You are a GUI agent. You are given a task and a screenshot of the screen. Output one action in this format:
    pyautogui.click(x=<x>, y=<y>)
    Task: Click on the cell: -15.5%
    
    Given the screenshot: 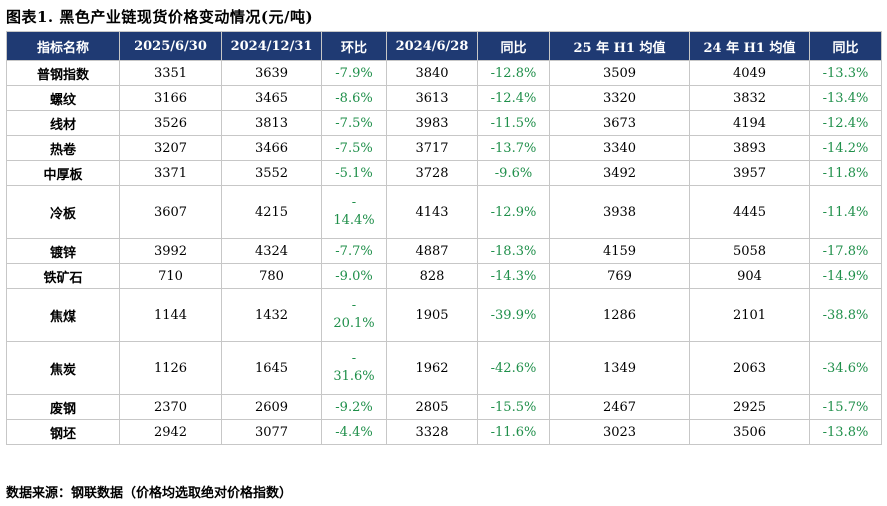 What is the action you would take?
    pyautogui.click(x=513, y=407)
    